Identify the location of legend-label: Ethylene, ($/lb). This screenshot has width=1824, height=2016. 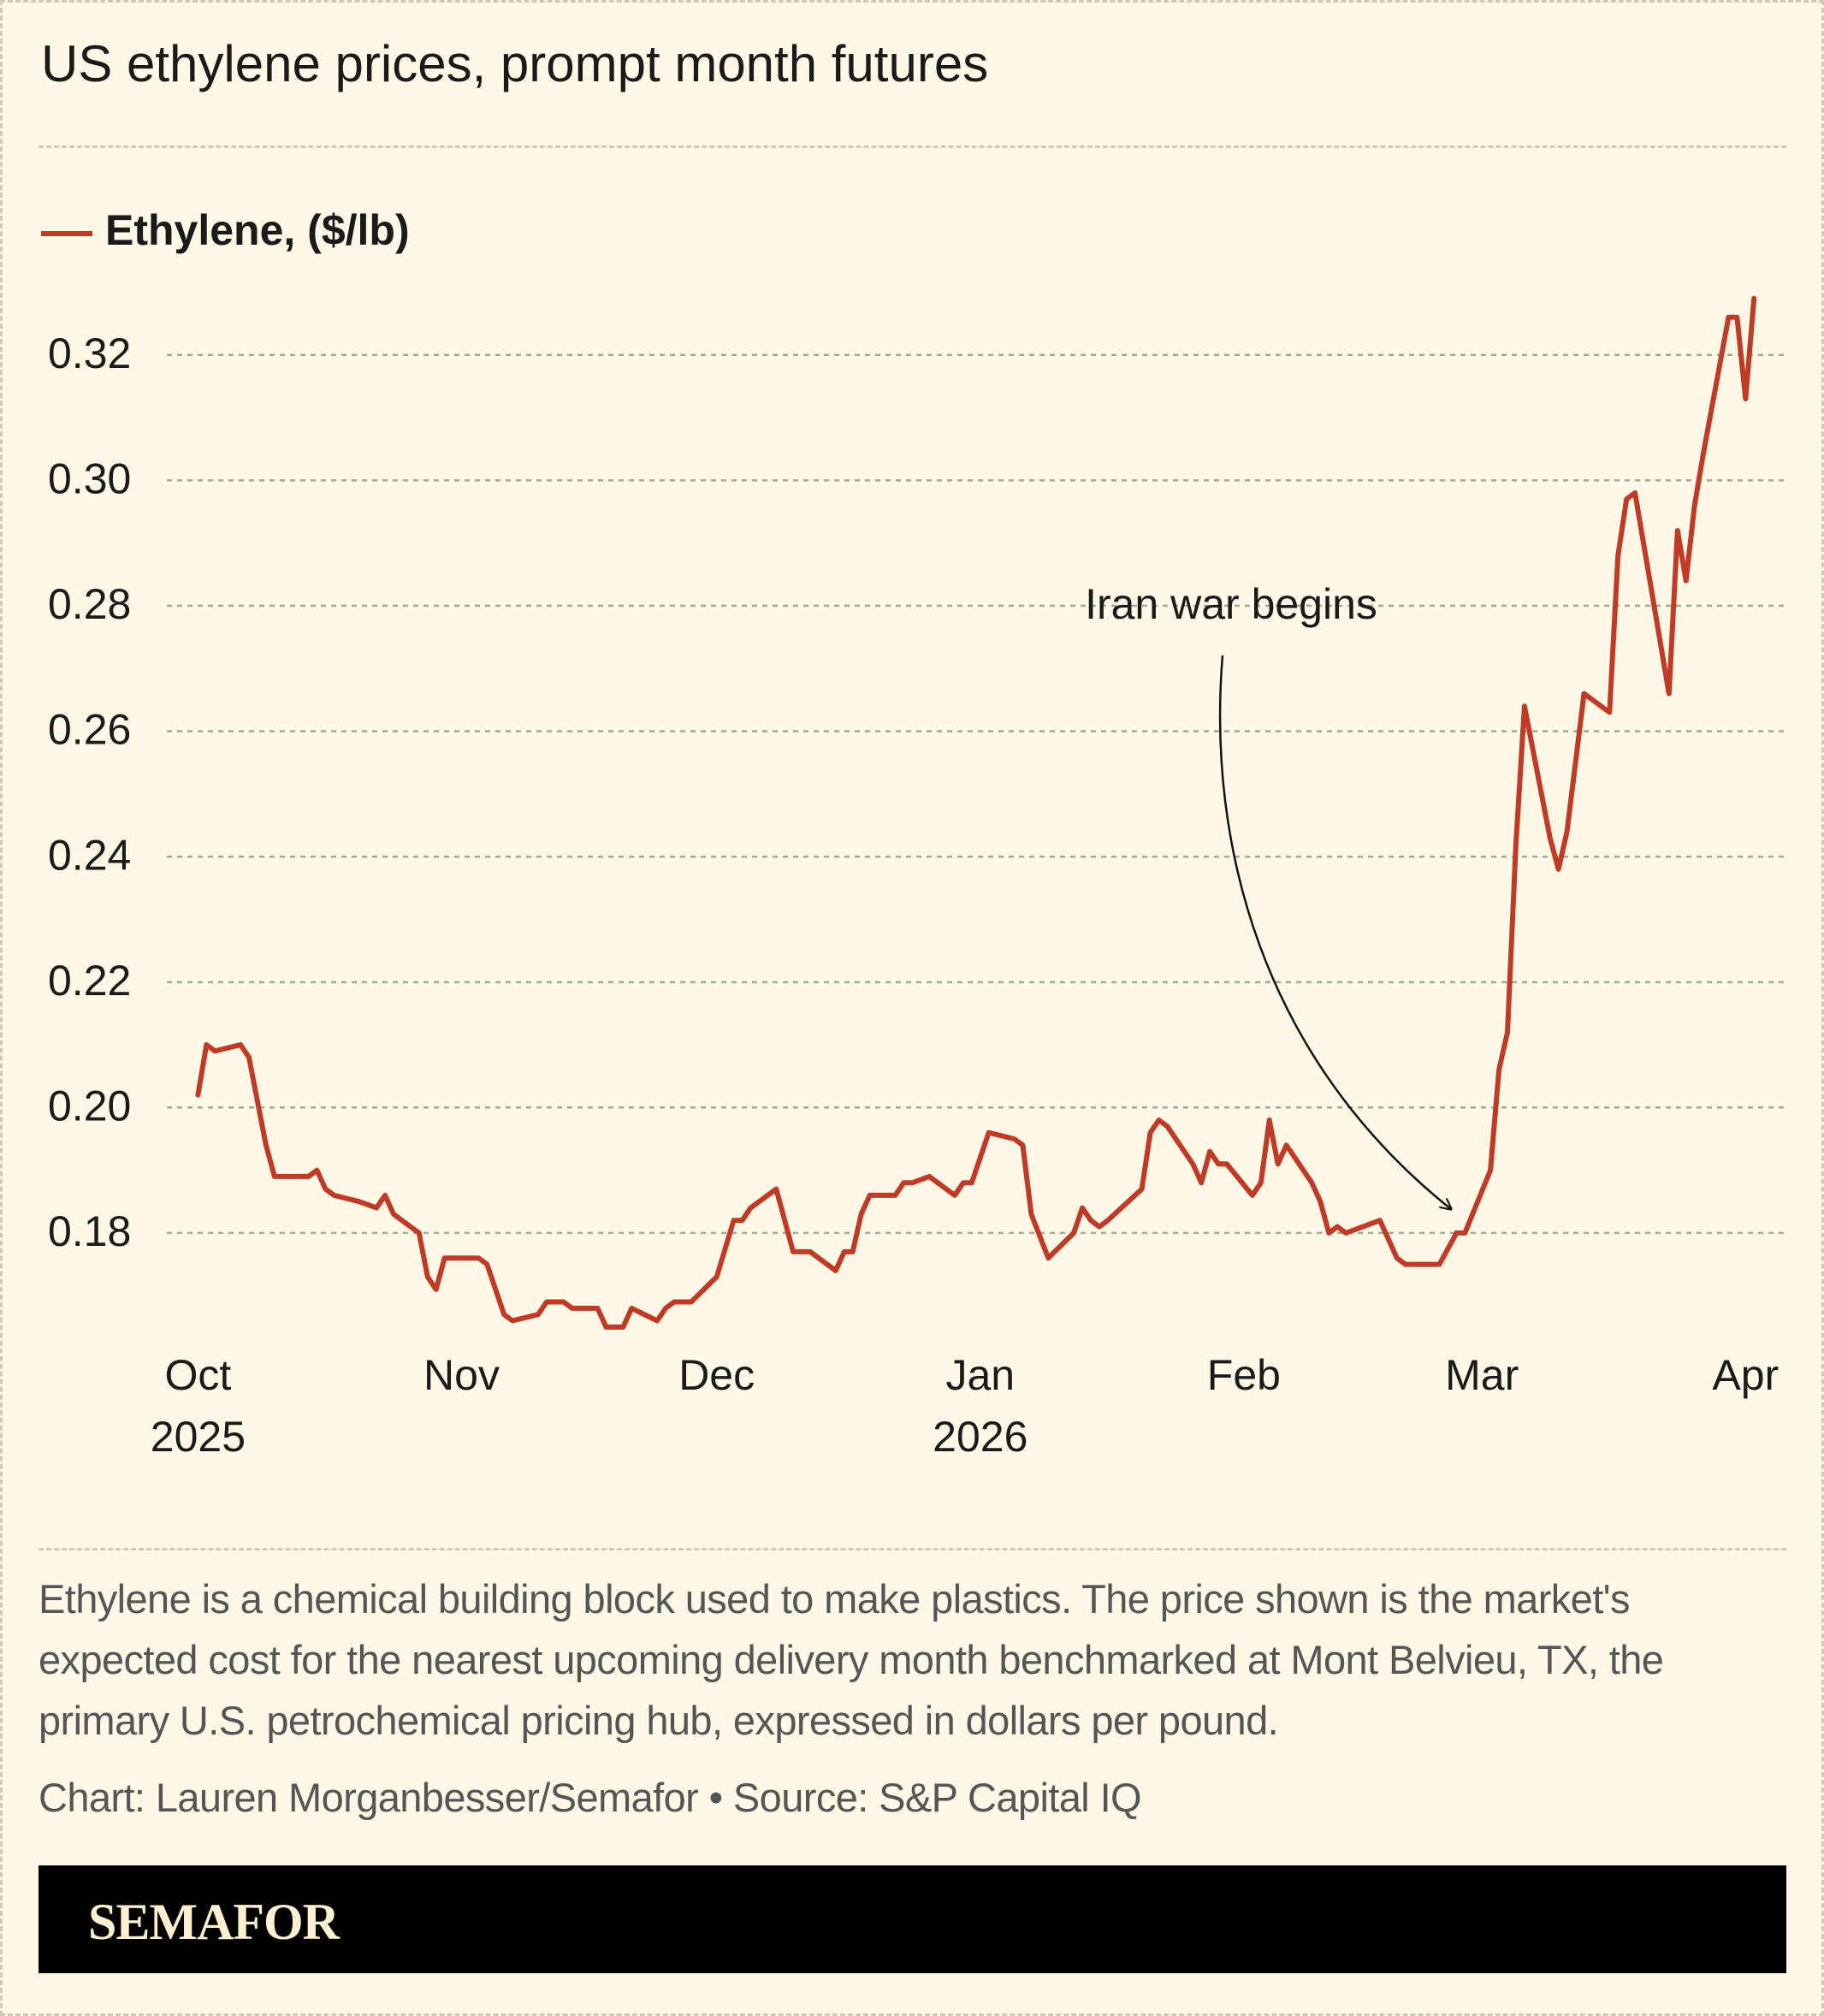
(257, 230).